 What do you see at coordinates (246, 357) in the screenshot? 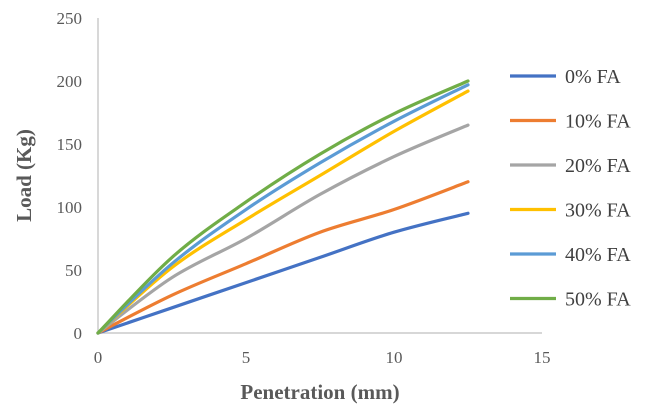
I see `x-tick-label: 5` at bounding box center [246, 357].